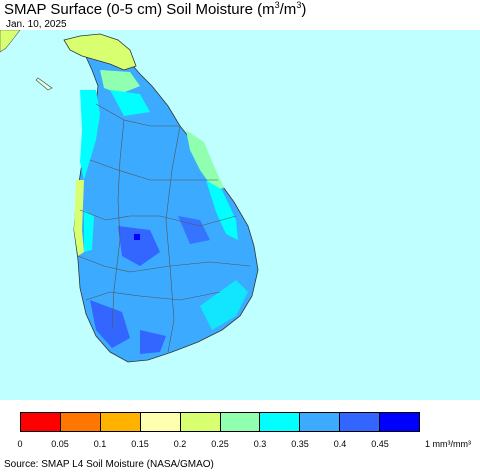 Image resolution: width=480 pixels, height=472 pixels. Describe the element at coordinates (220, 444) in the screenshot. I see `legend-tick-label: 0.25` at that location.